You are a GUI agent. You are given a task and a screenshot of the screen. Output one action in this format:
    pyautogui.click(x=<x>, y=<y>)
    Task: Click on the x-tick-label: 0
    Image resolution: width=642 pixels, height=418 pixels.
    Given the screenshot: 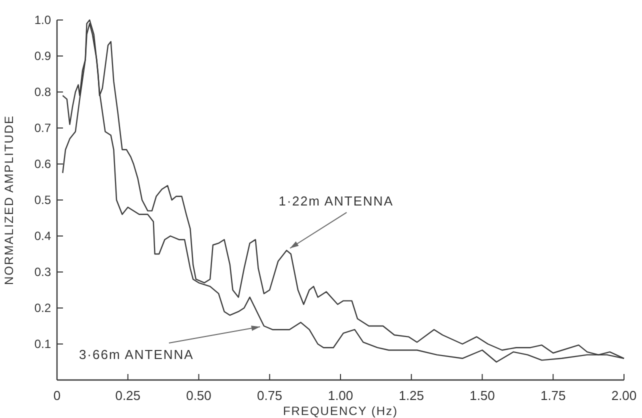 What is the action you would take?
    pyautogui.click(x=57, y=395)
    